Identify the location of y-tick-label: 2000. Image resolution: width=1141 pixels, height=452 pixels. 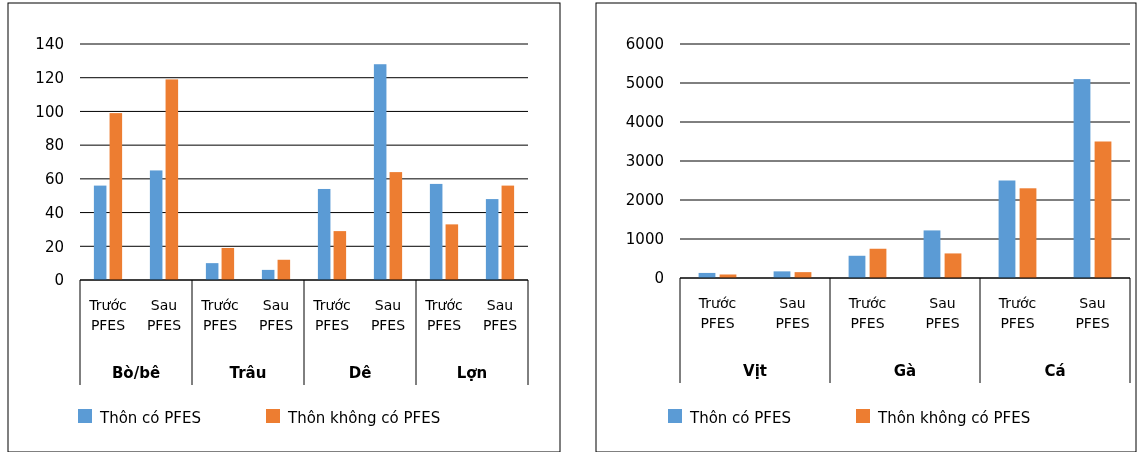
(644, 200).